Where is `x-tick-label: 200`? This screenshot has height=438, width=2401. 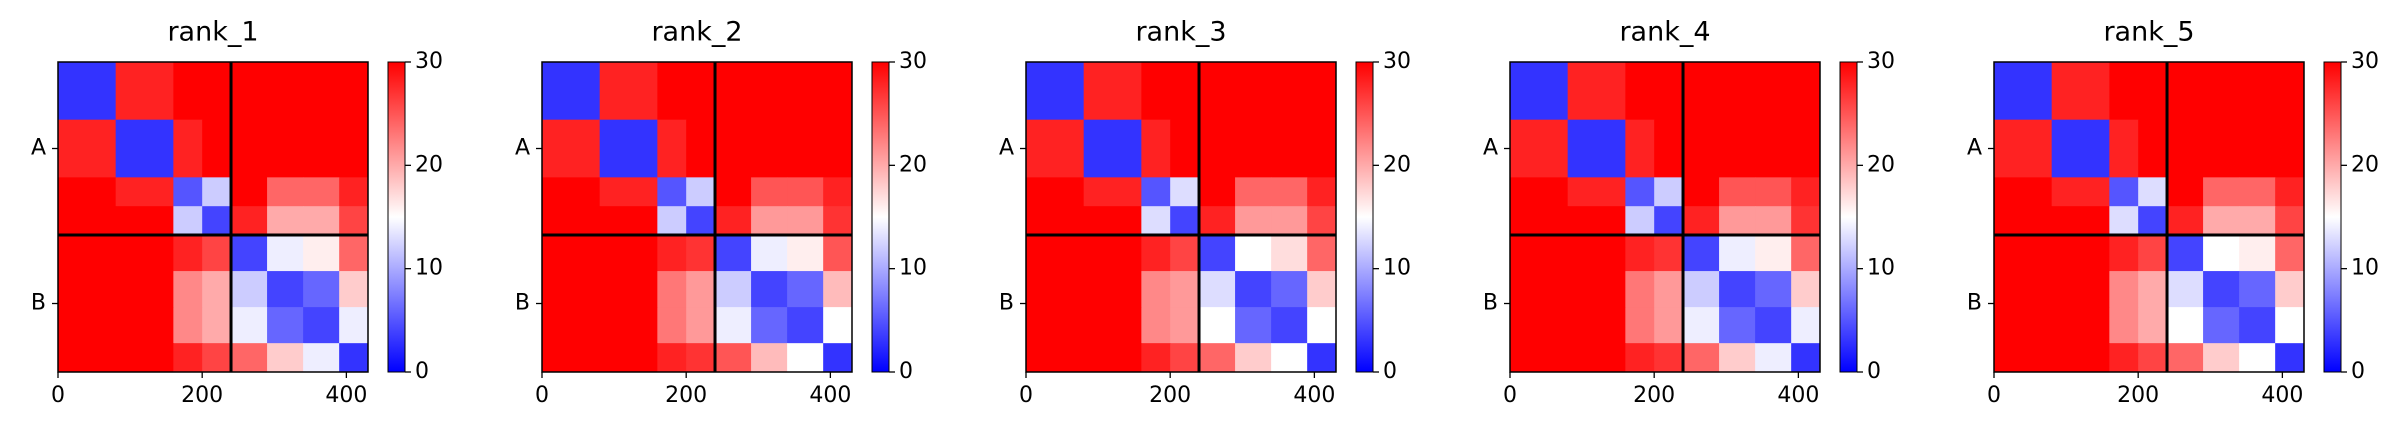
x-tick-label: 200 is located at coordinates (202, 395).